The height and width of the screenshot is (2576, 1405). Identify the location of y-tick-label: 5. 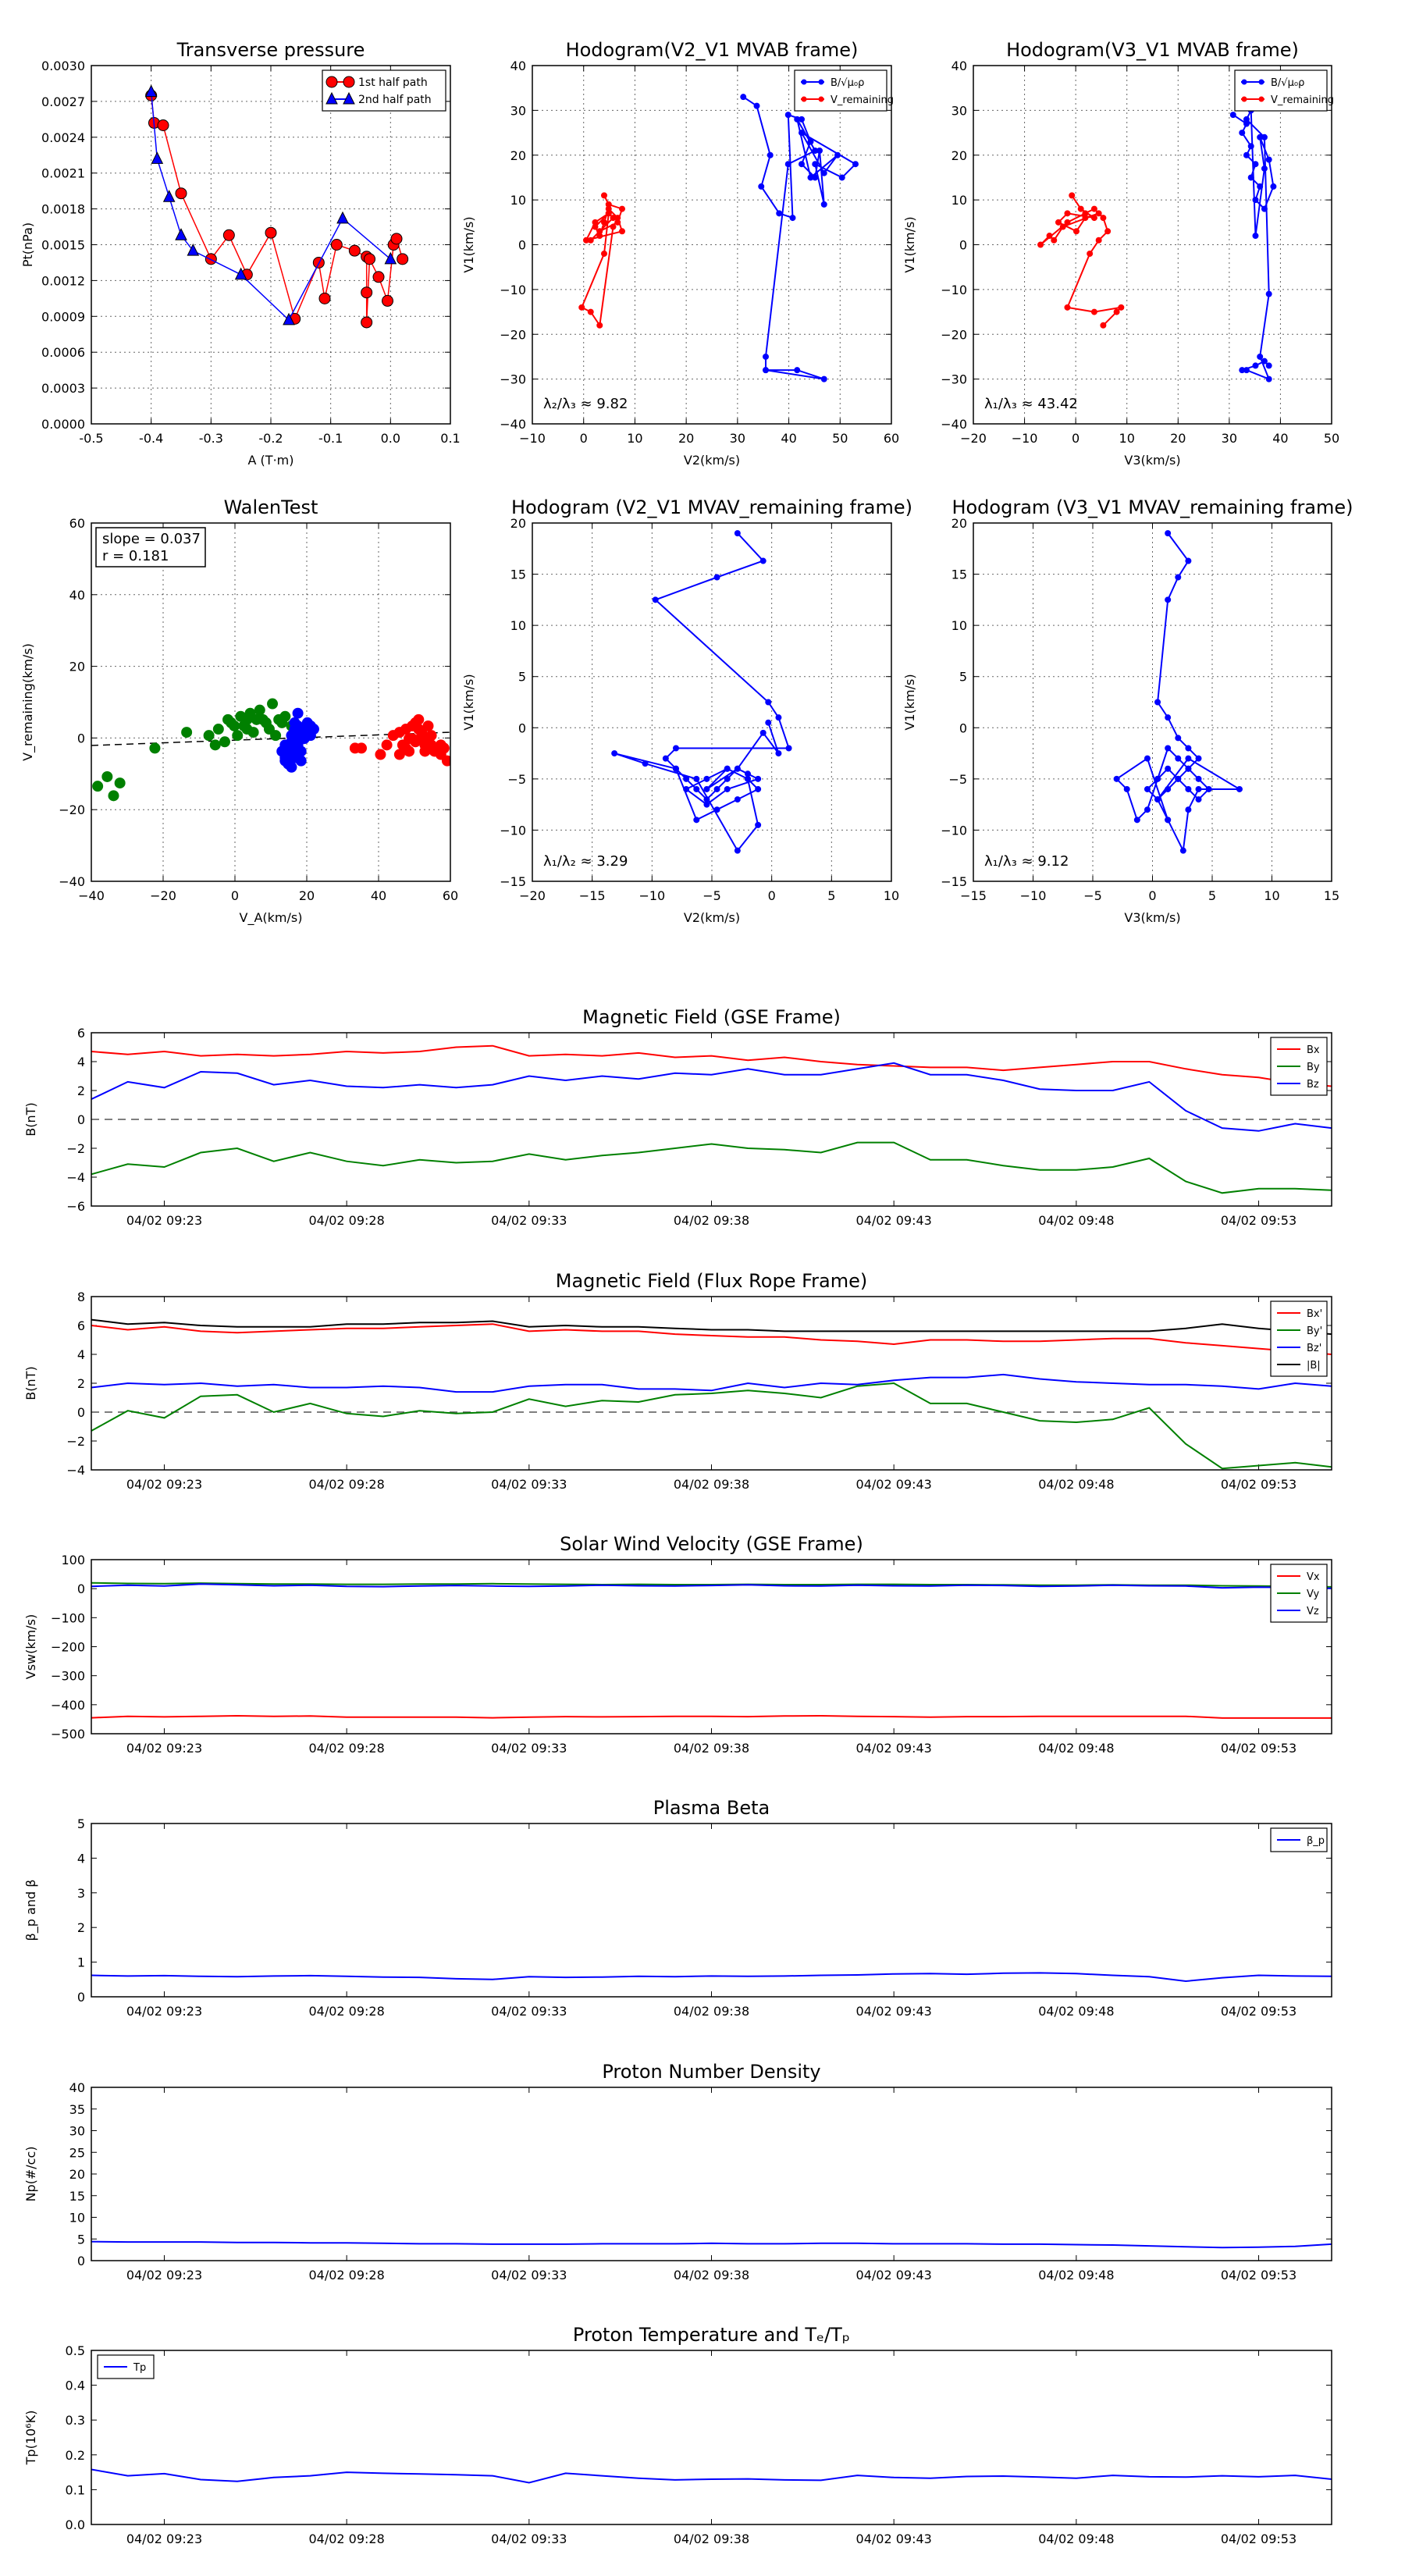
(81, 1823).